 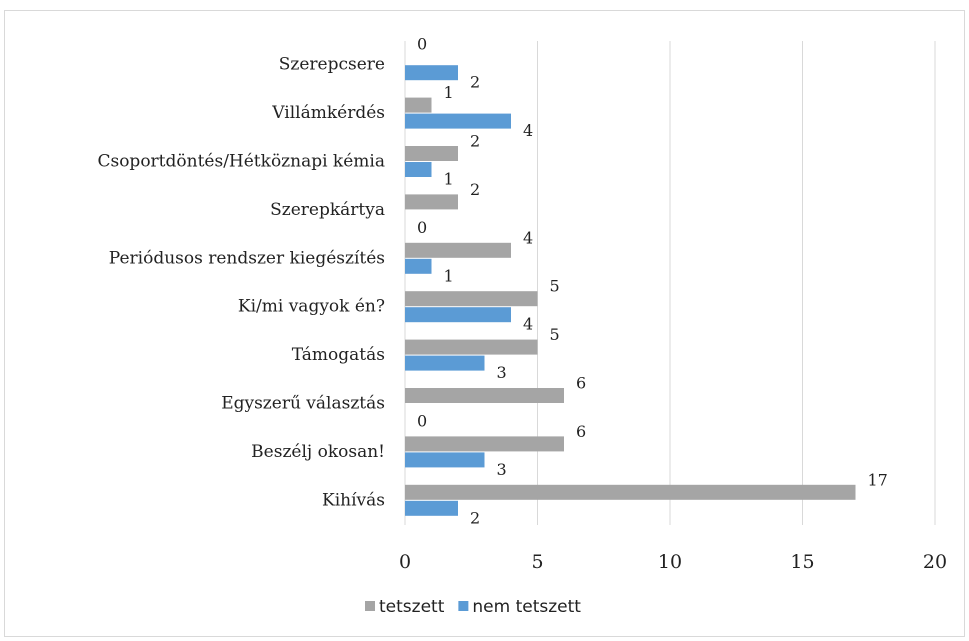 What do you see at coordinates (412, 607) in the screenshot?
I see `legend-label: tetszett` at bounding box center [412, 607].